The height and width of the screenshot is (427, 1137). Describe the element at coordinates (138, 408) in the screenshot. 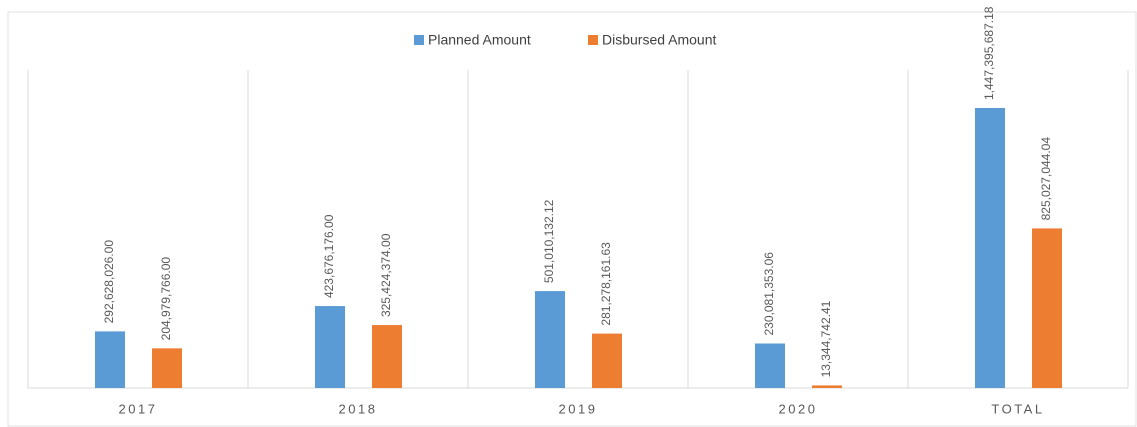

I see `x-tick-label: 2017` at that location.